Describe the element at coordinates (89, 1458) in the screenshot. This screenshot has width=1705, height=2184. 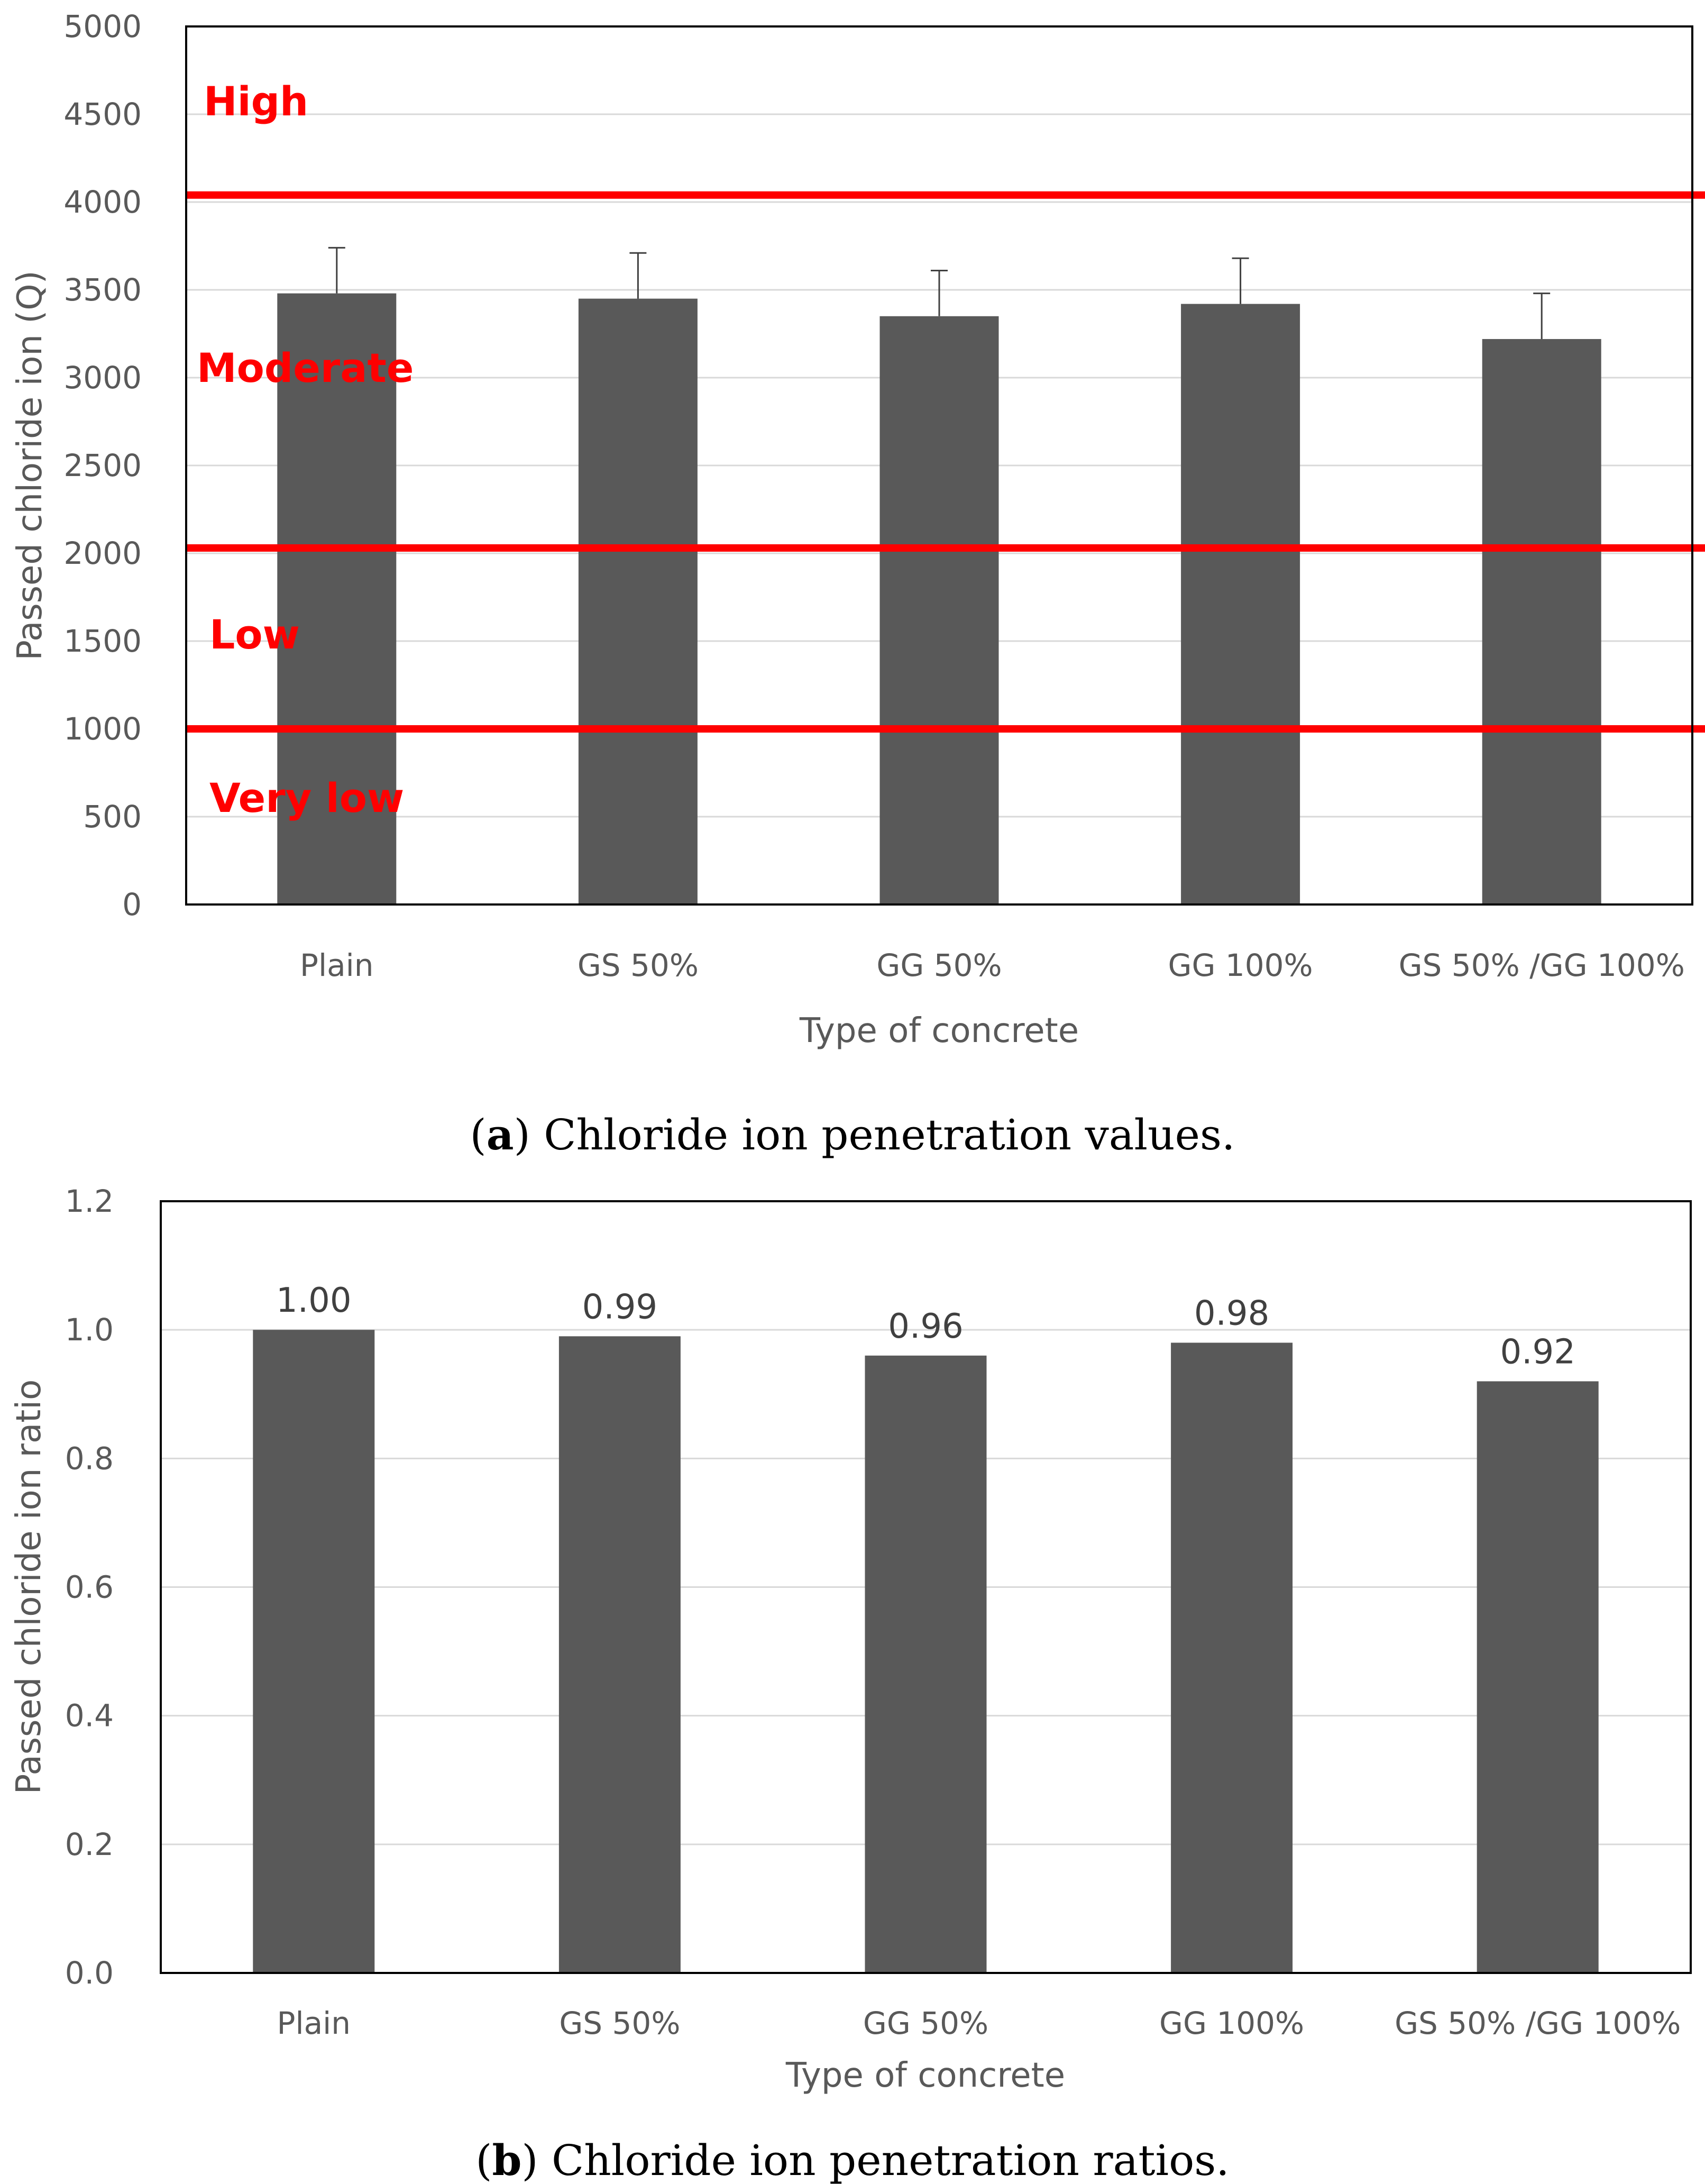
I see `y-tick-label: 0.8` at that location.